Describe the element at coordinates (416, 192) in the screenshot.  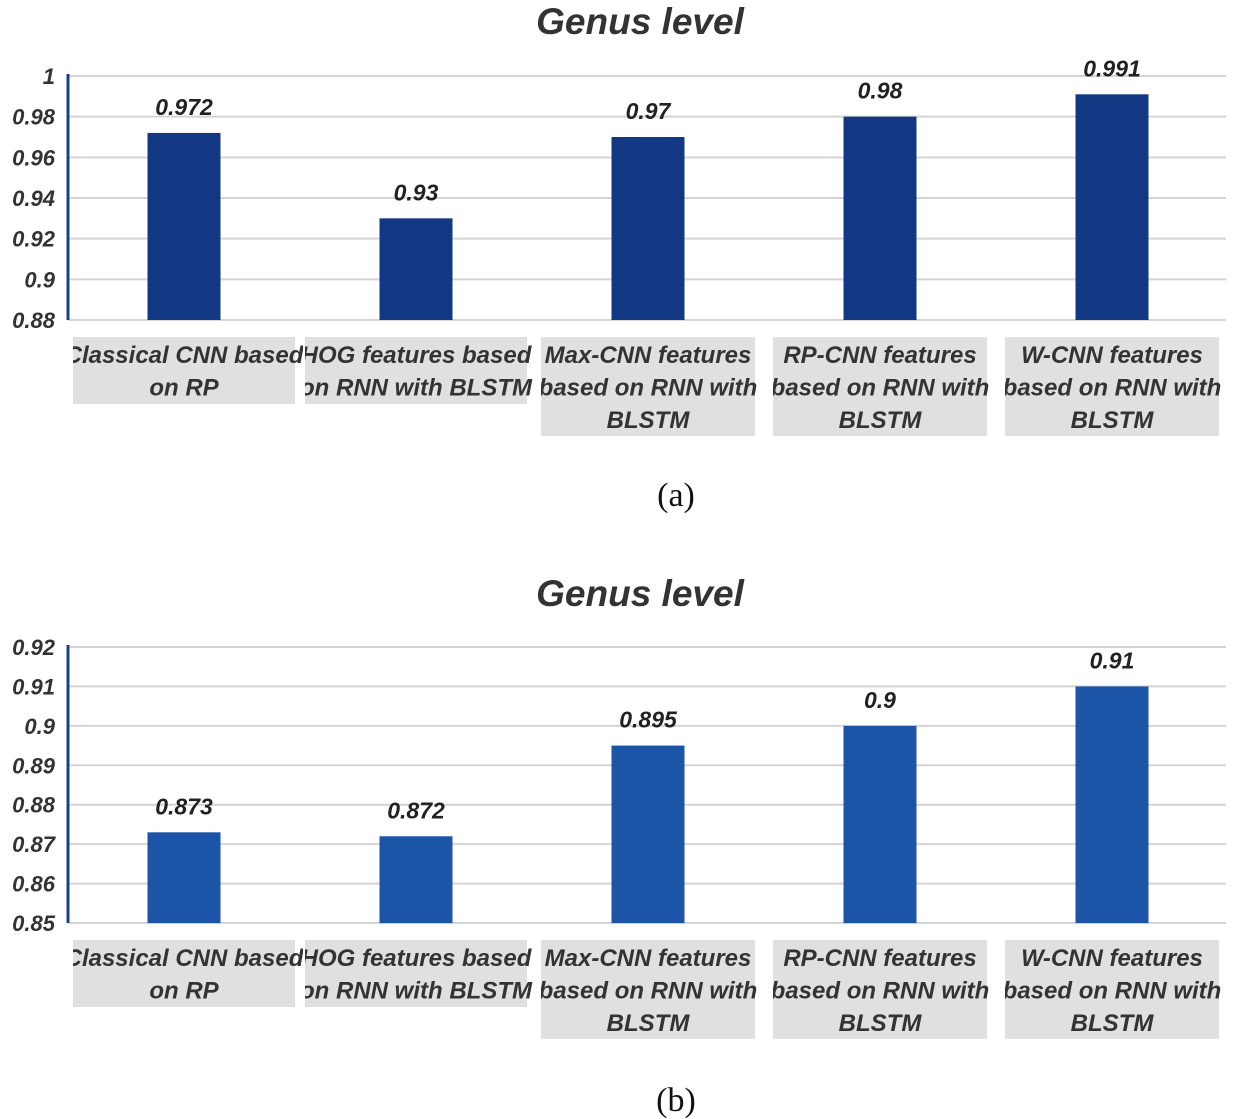
I see `data-label: 0.93` at that location.